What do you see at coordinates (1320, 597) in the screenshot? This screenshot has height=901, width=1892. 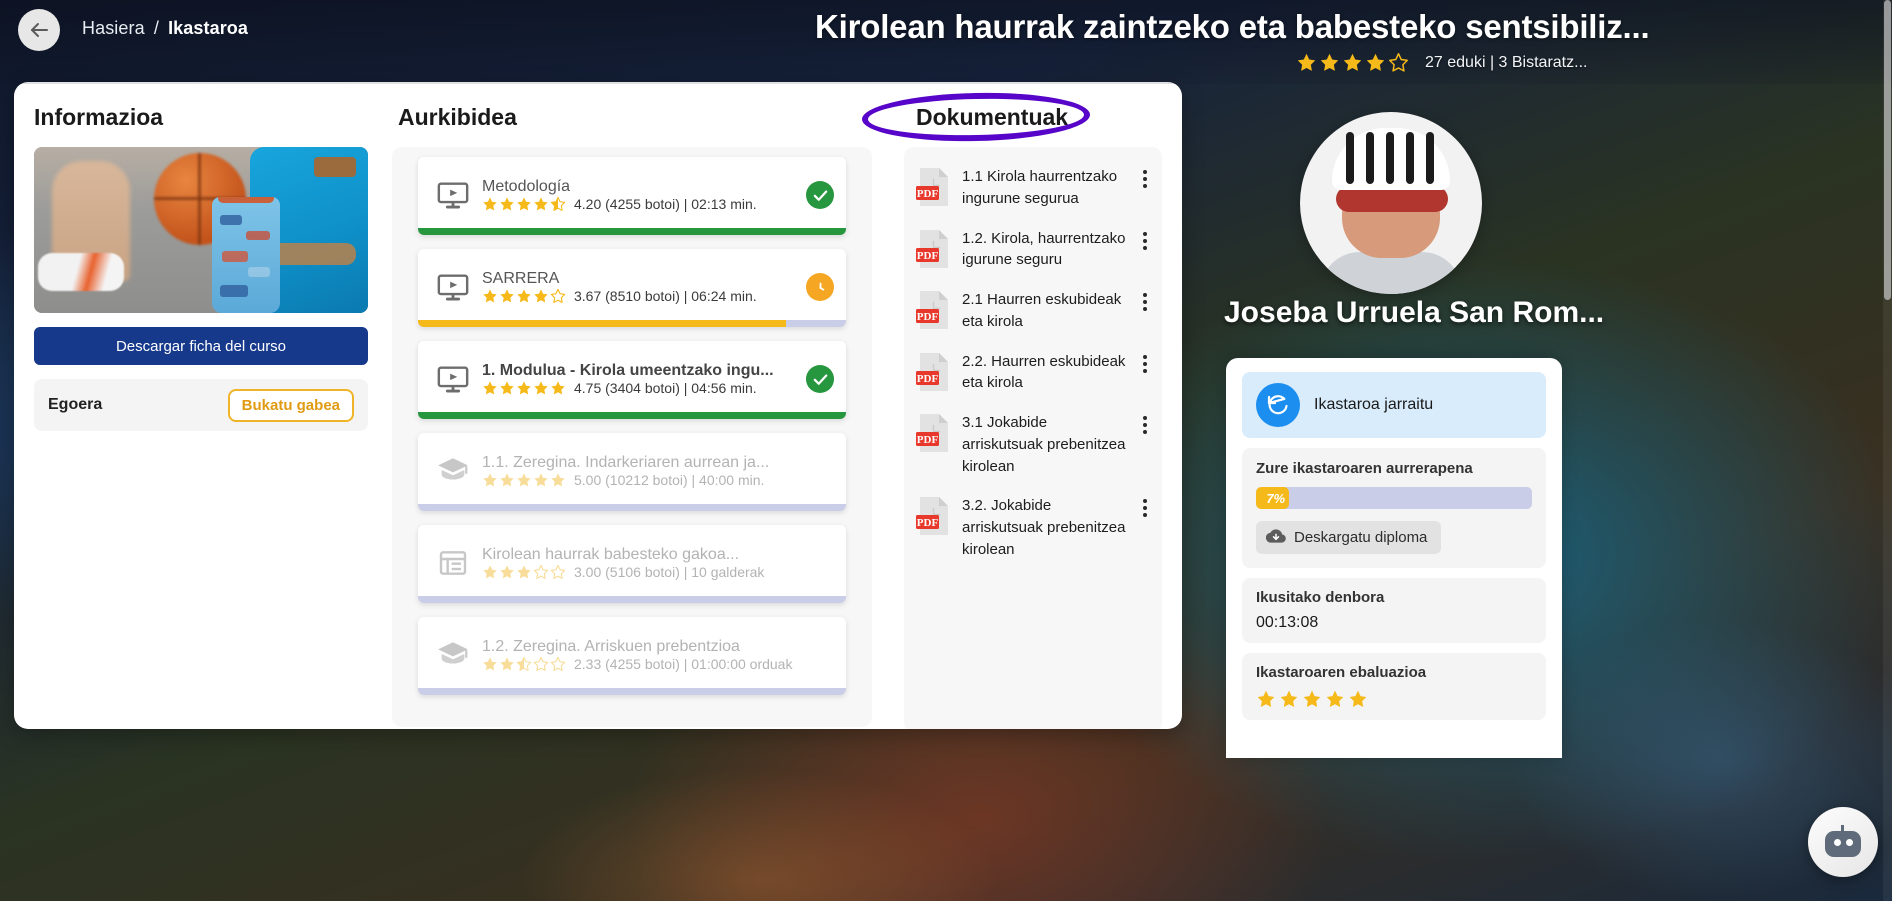 I see `watched-time-title: Ikusitako denbora` at bounding box center [1320, 597].